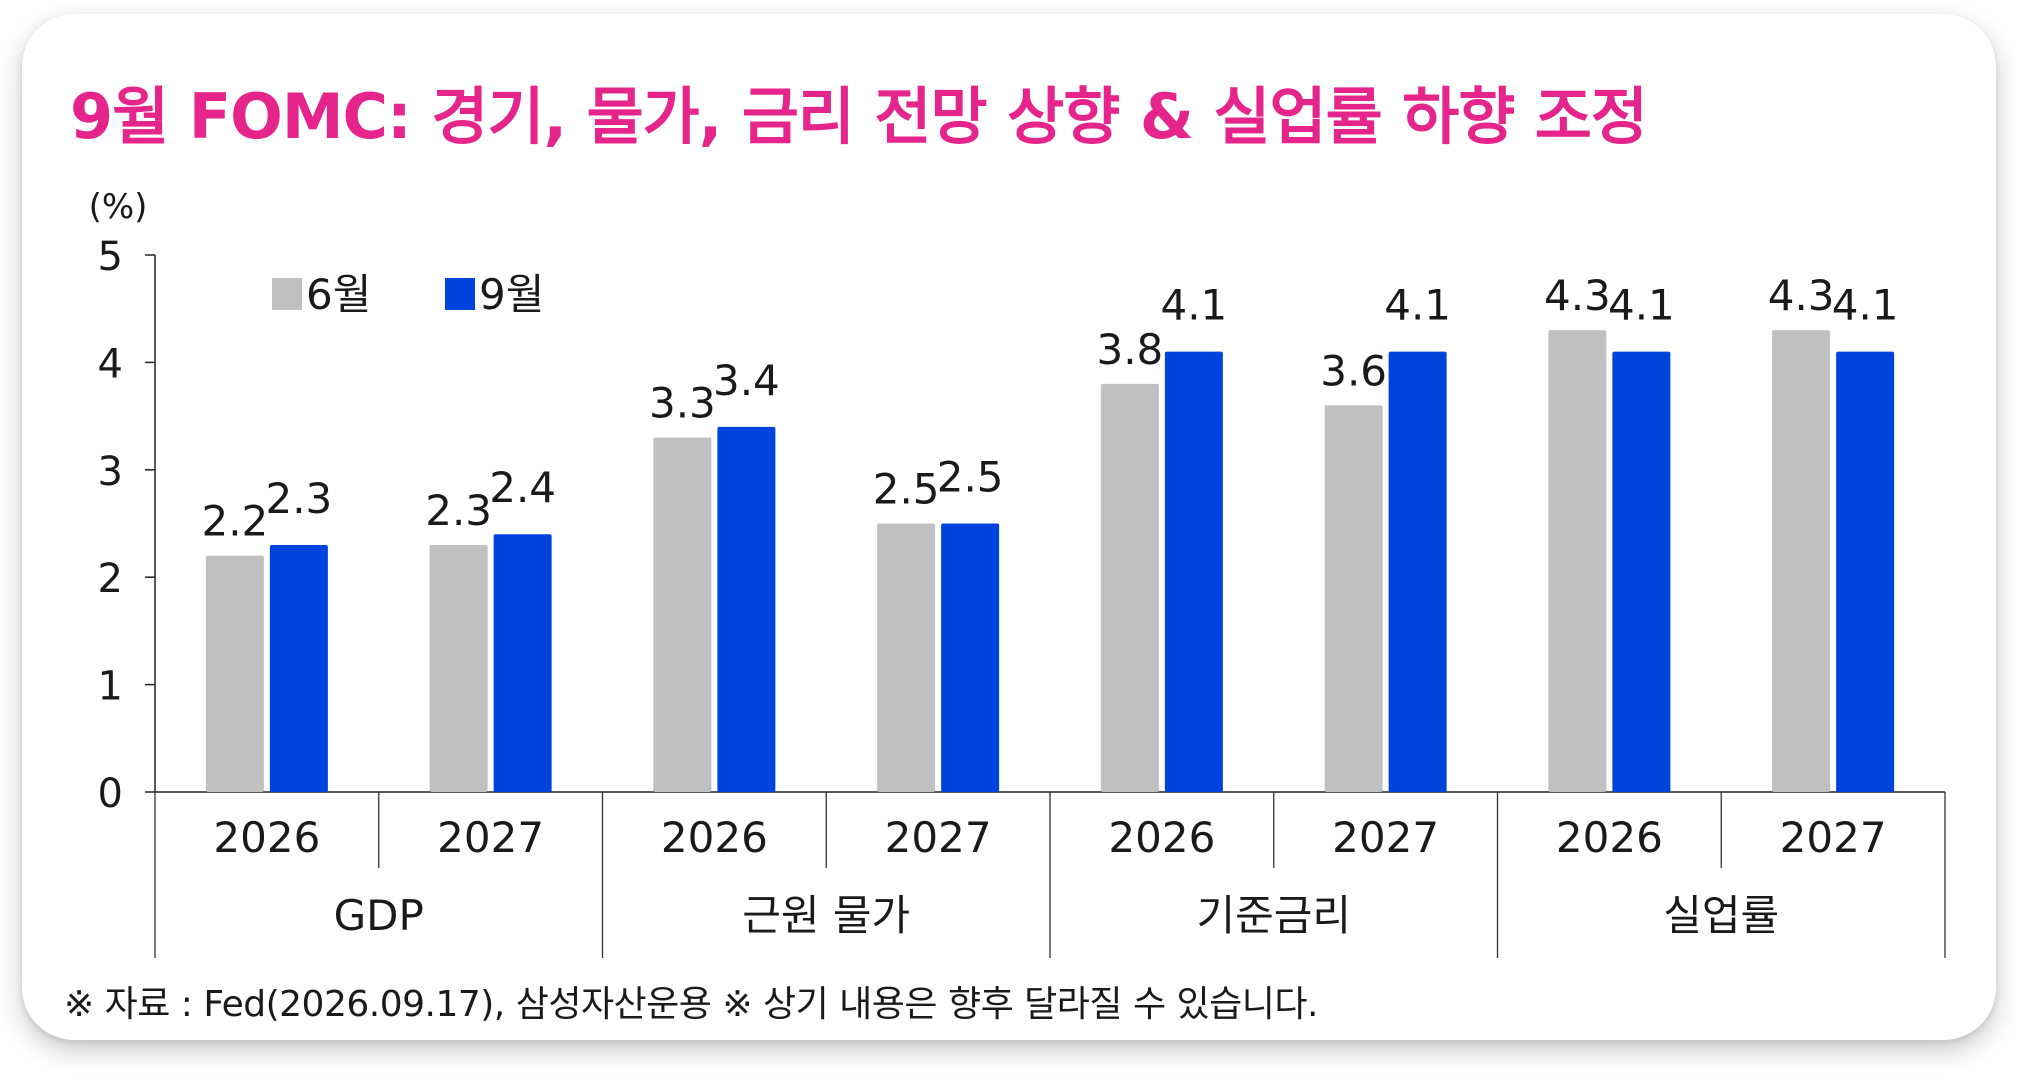 This screenshot has width=2021, height=1084. Describe the element at coordinates (1353, 370) in the screenshot. I see `data-label: 3.6` at that location.